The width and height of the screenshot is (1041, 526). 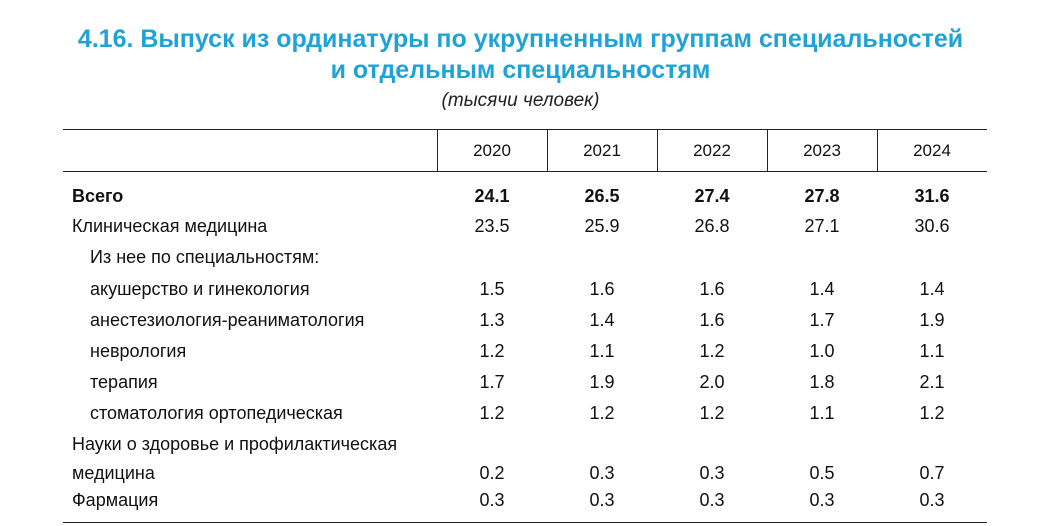 What do you see at coordinates (200, 289) in the screenshot?
I see `row-label: акушерство и гинекология` at bounding box center [200, 289].